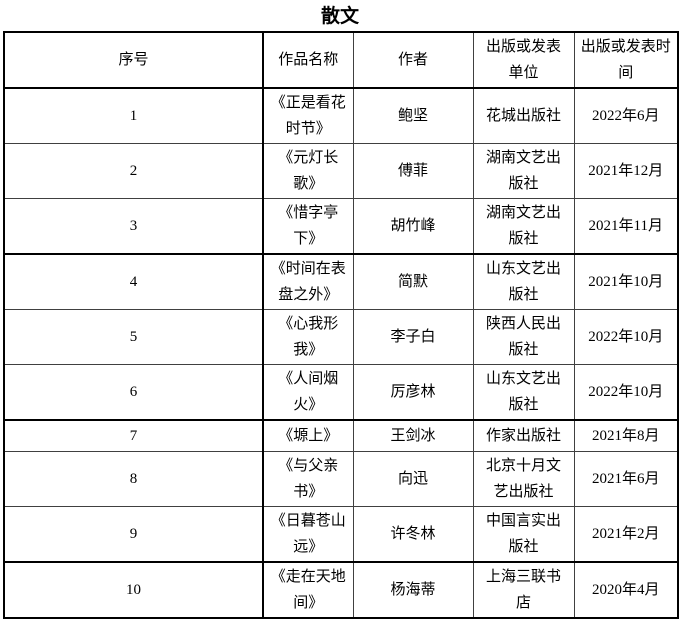  What do you see at coordinates (626, 171) in the screenshot?
I see `cell-date: 2021年12月` at bounding box center [626, 171].